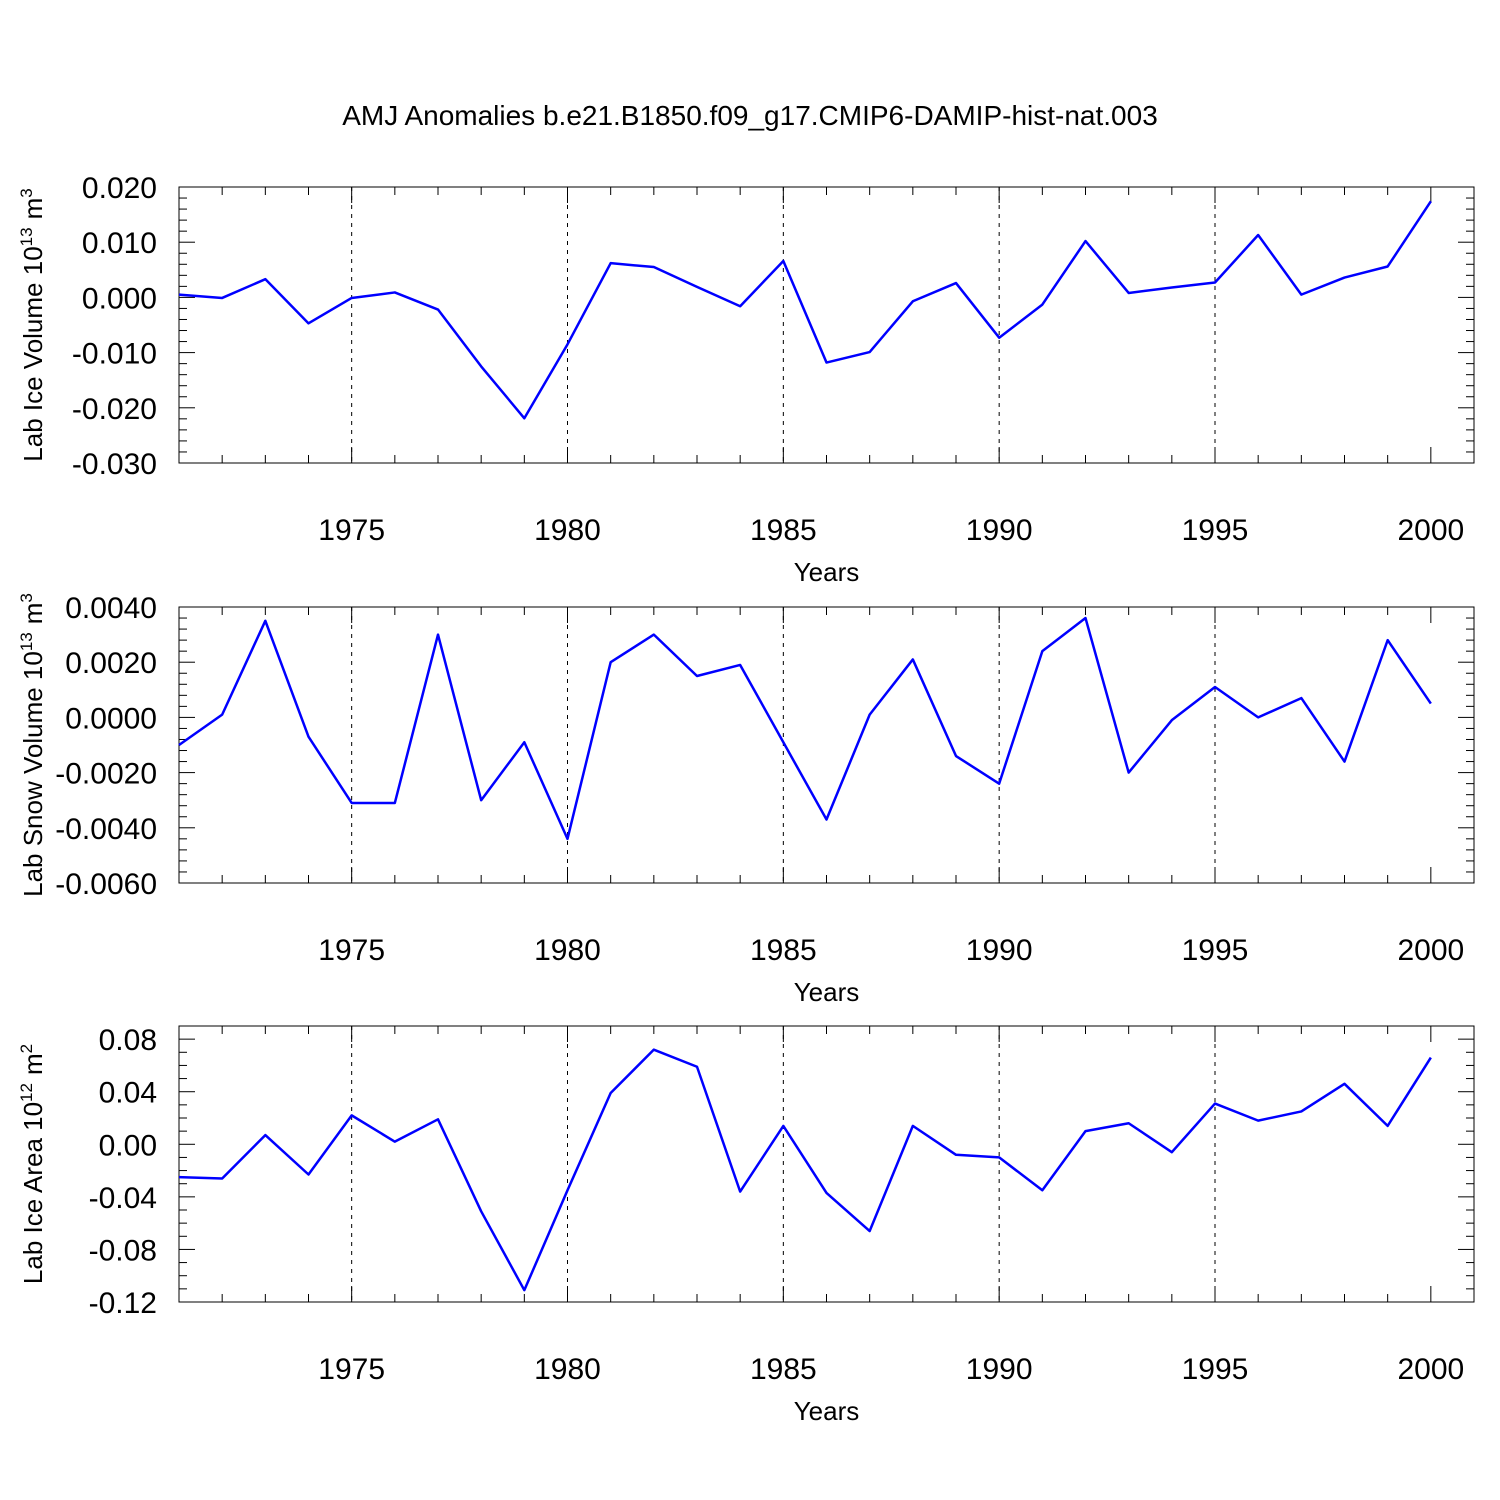 Image resolution: width=1500 pixels, height=1500 pixels. Describe the element at coordinates (119, 243) in the screenshot. I see `y-tick-label: 0.010` at that location.